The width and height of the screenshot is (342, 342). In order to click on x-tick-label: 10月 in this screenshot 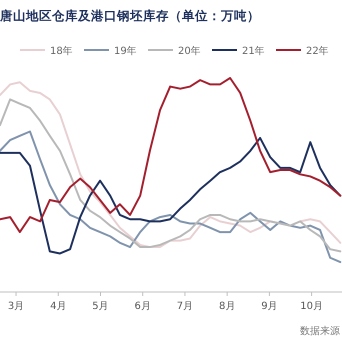, I will do `click(311, 306)`.